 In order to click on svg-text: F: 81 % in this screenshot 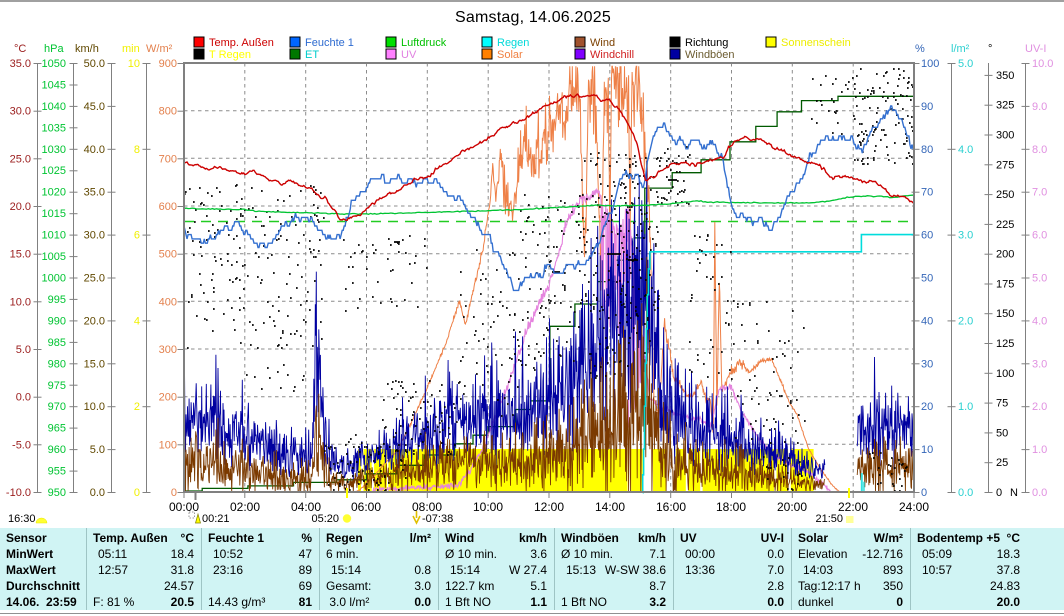, I will do `click(114, 602)`.